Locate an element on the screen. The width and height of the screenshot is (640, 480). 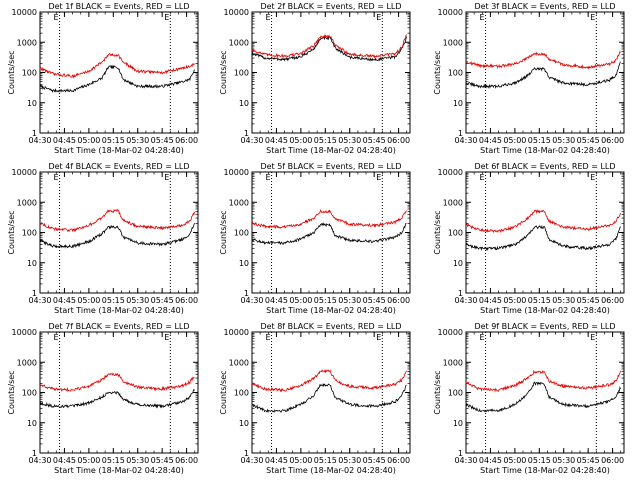
panel-title: Det 8f BLACK = Events, RED = LLD is located at coordinates (330, 326).